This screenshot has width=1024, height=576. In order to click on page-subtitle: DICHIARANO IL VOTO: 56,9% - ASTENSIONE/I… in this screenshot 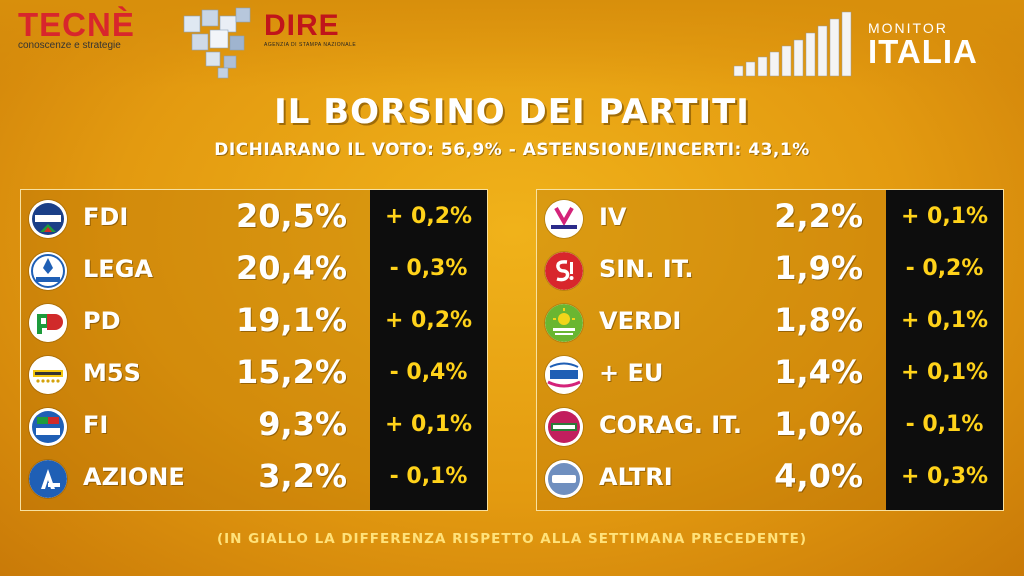, I will do `click(512, 150)`.